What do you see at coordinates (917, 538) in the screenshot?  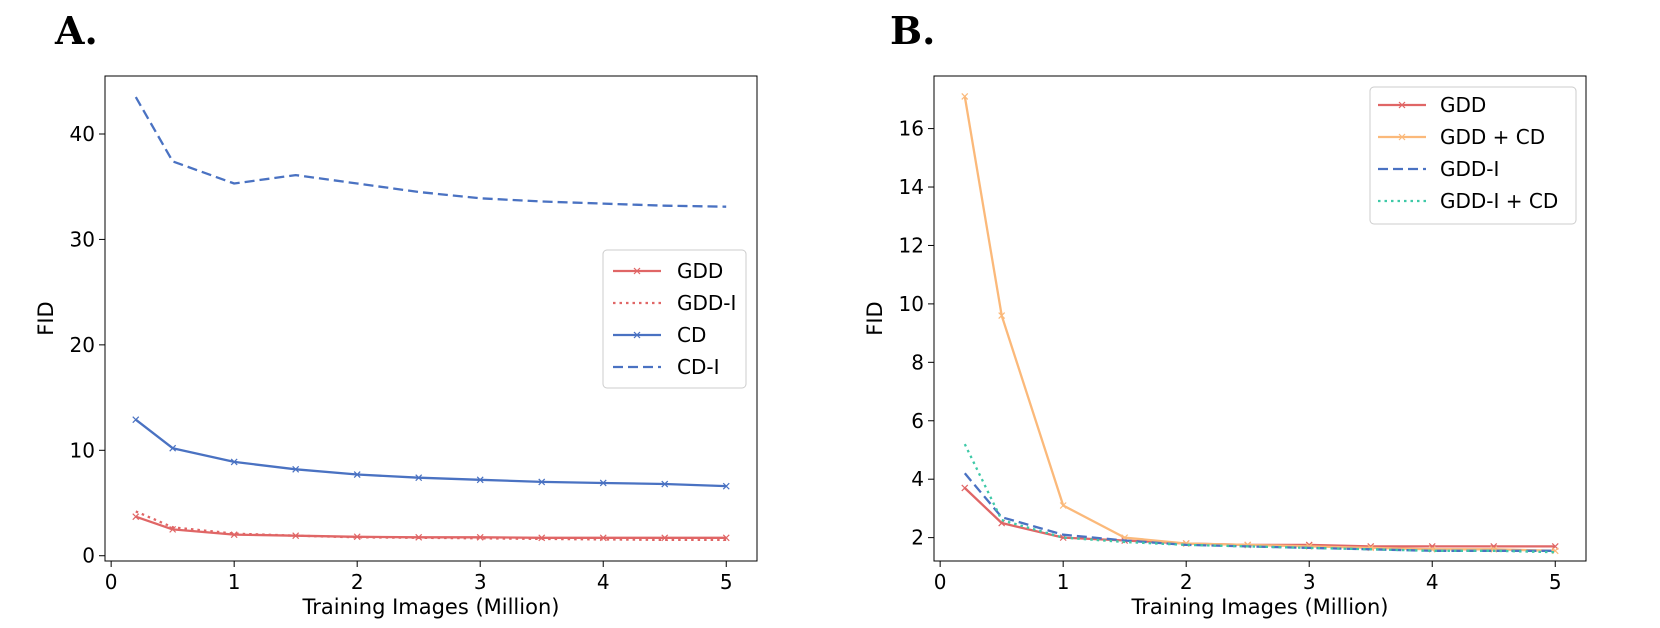 I see `y-tick-label: 2` at bounding box center [917, 538].